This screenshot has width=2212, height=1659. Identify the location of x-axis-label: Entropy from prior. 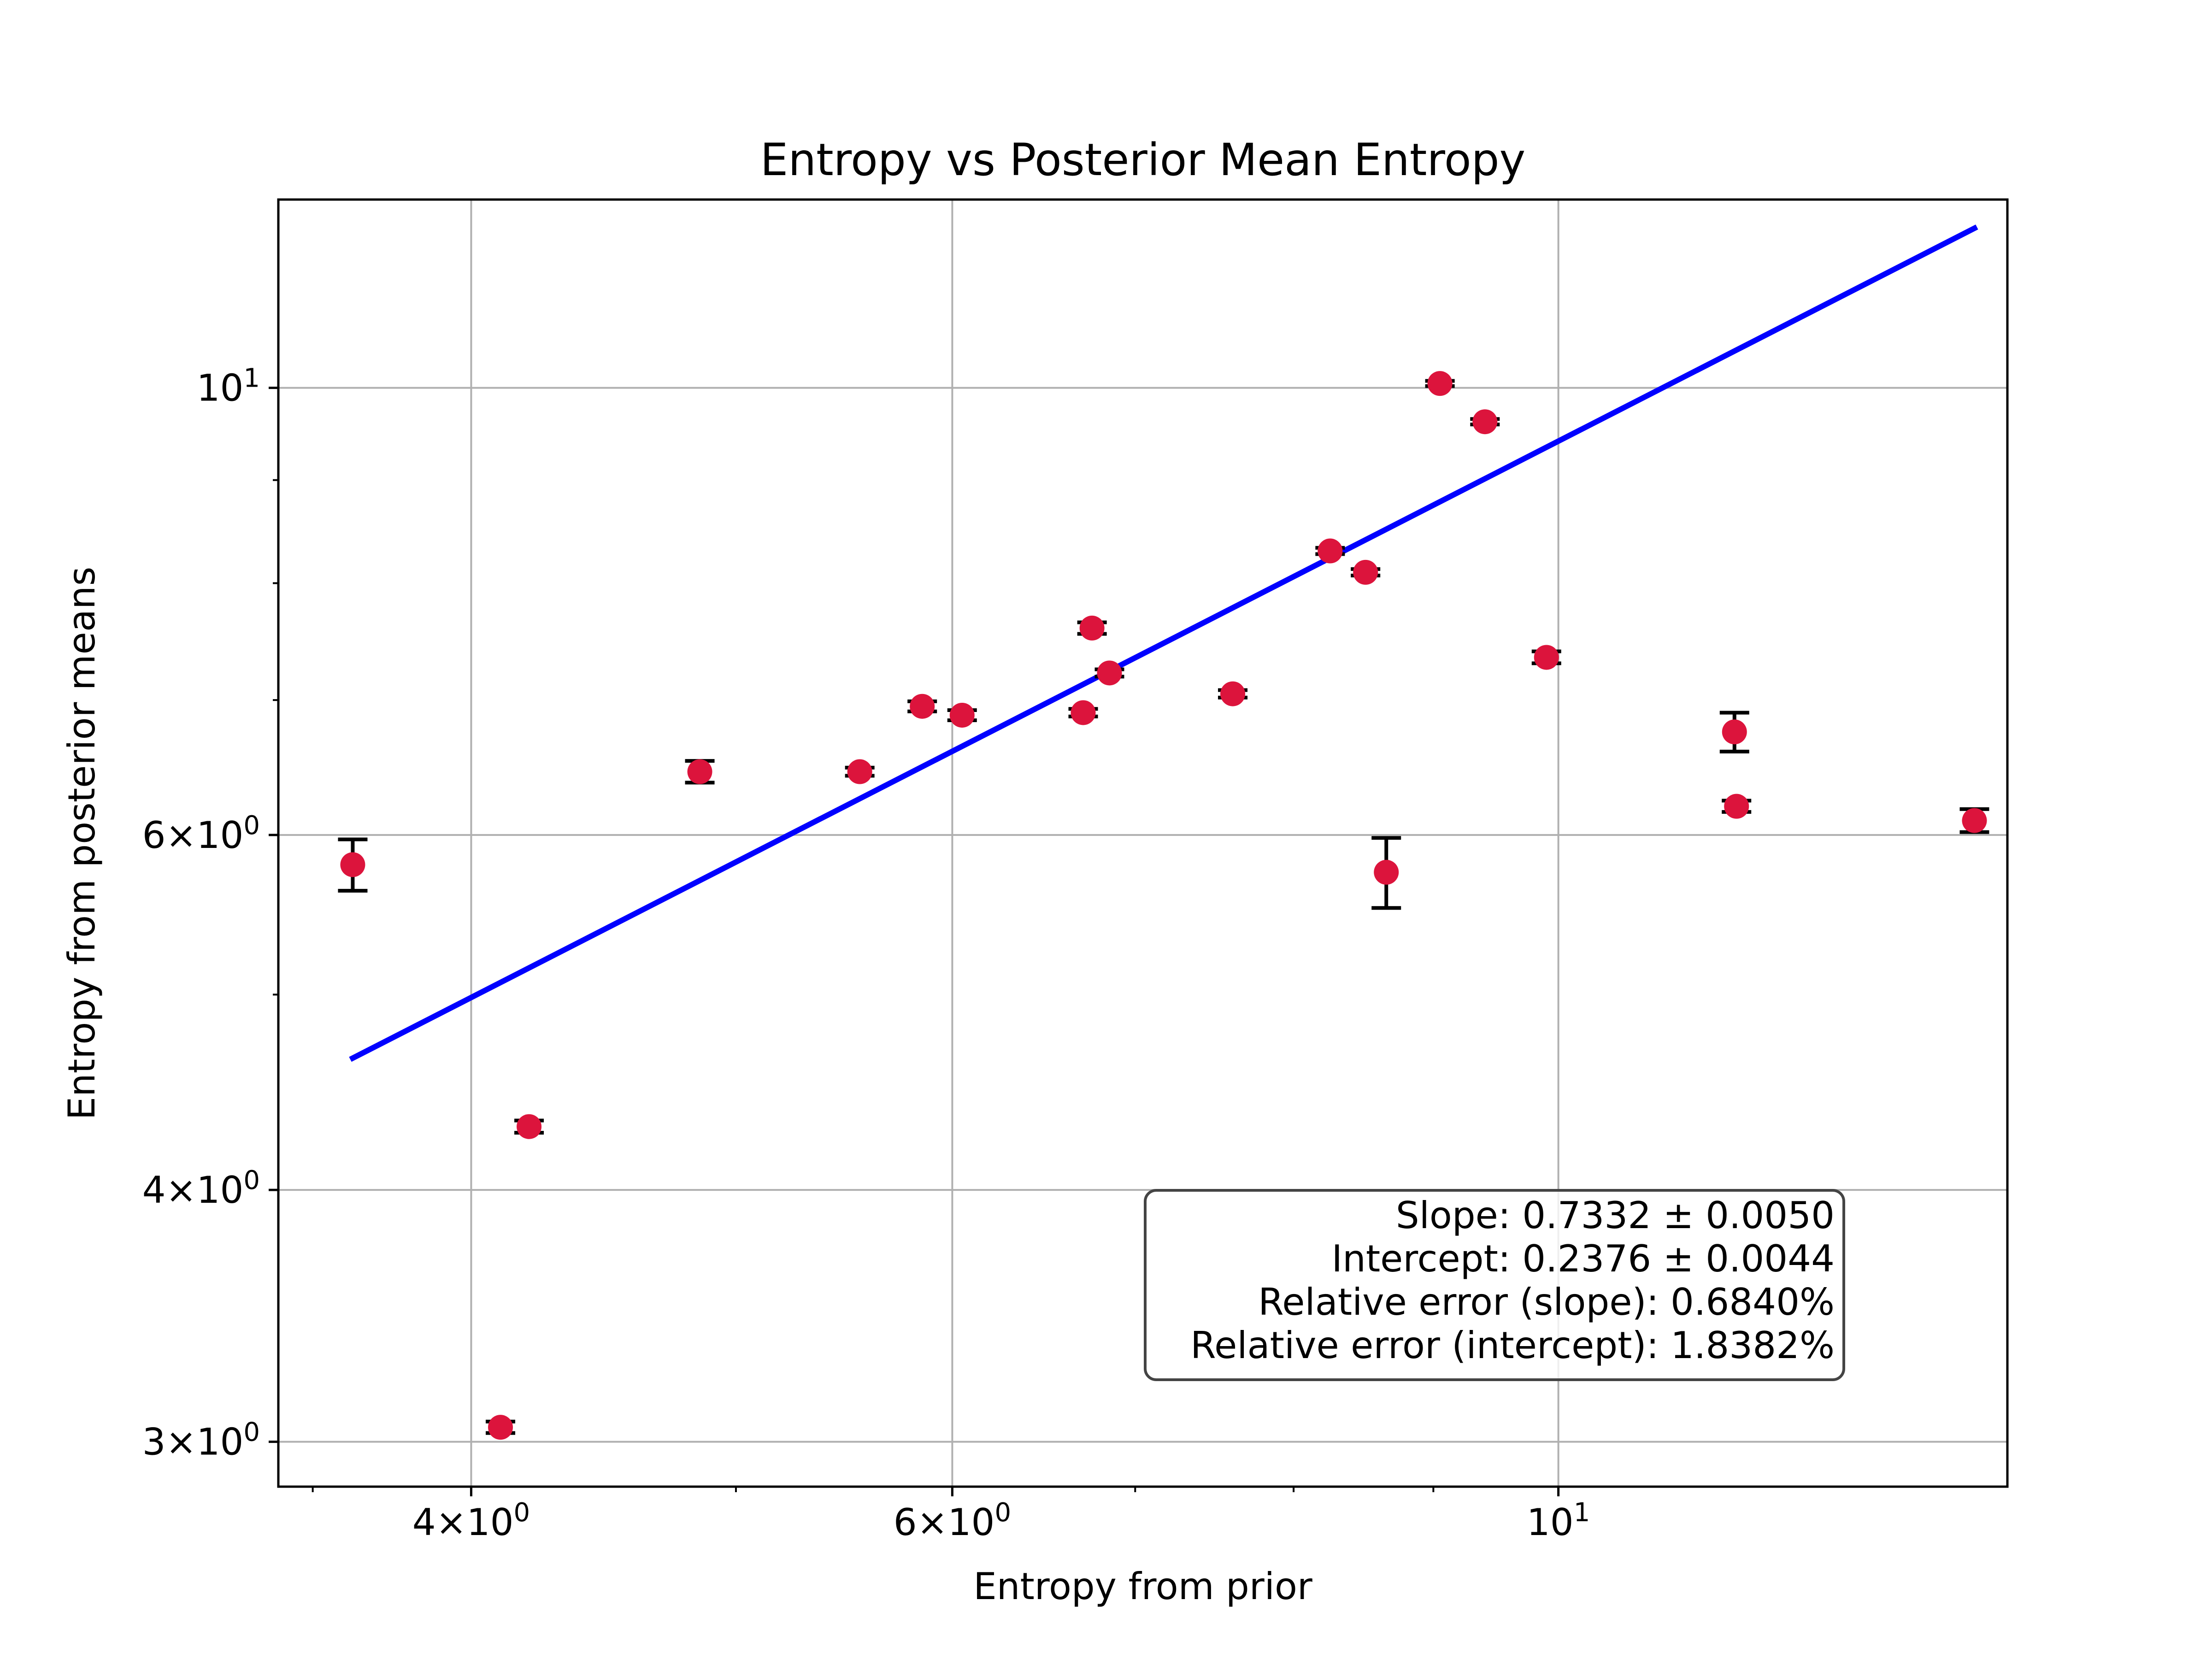
(1142, 1586).